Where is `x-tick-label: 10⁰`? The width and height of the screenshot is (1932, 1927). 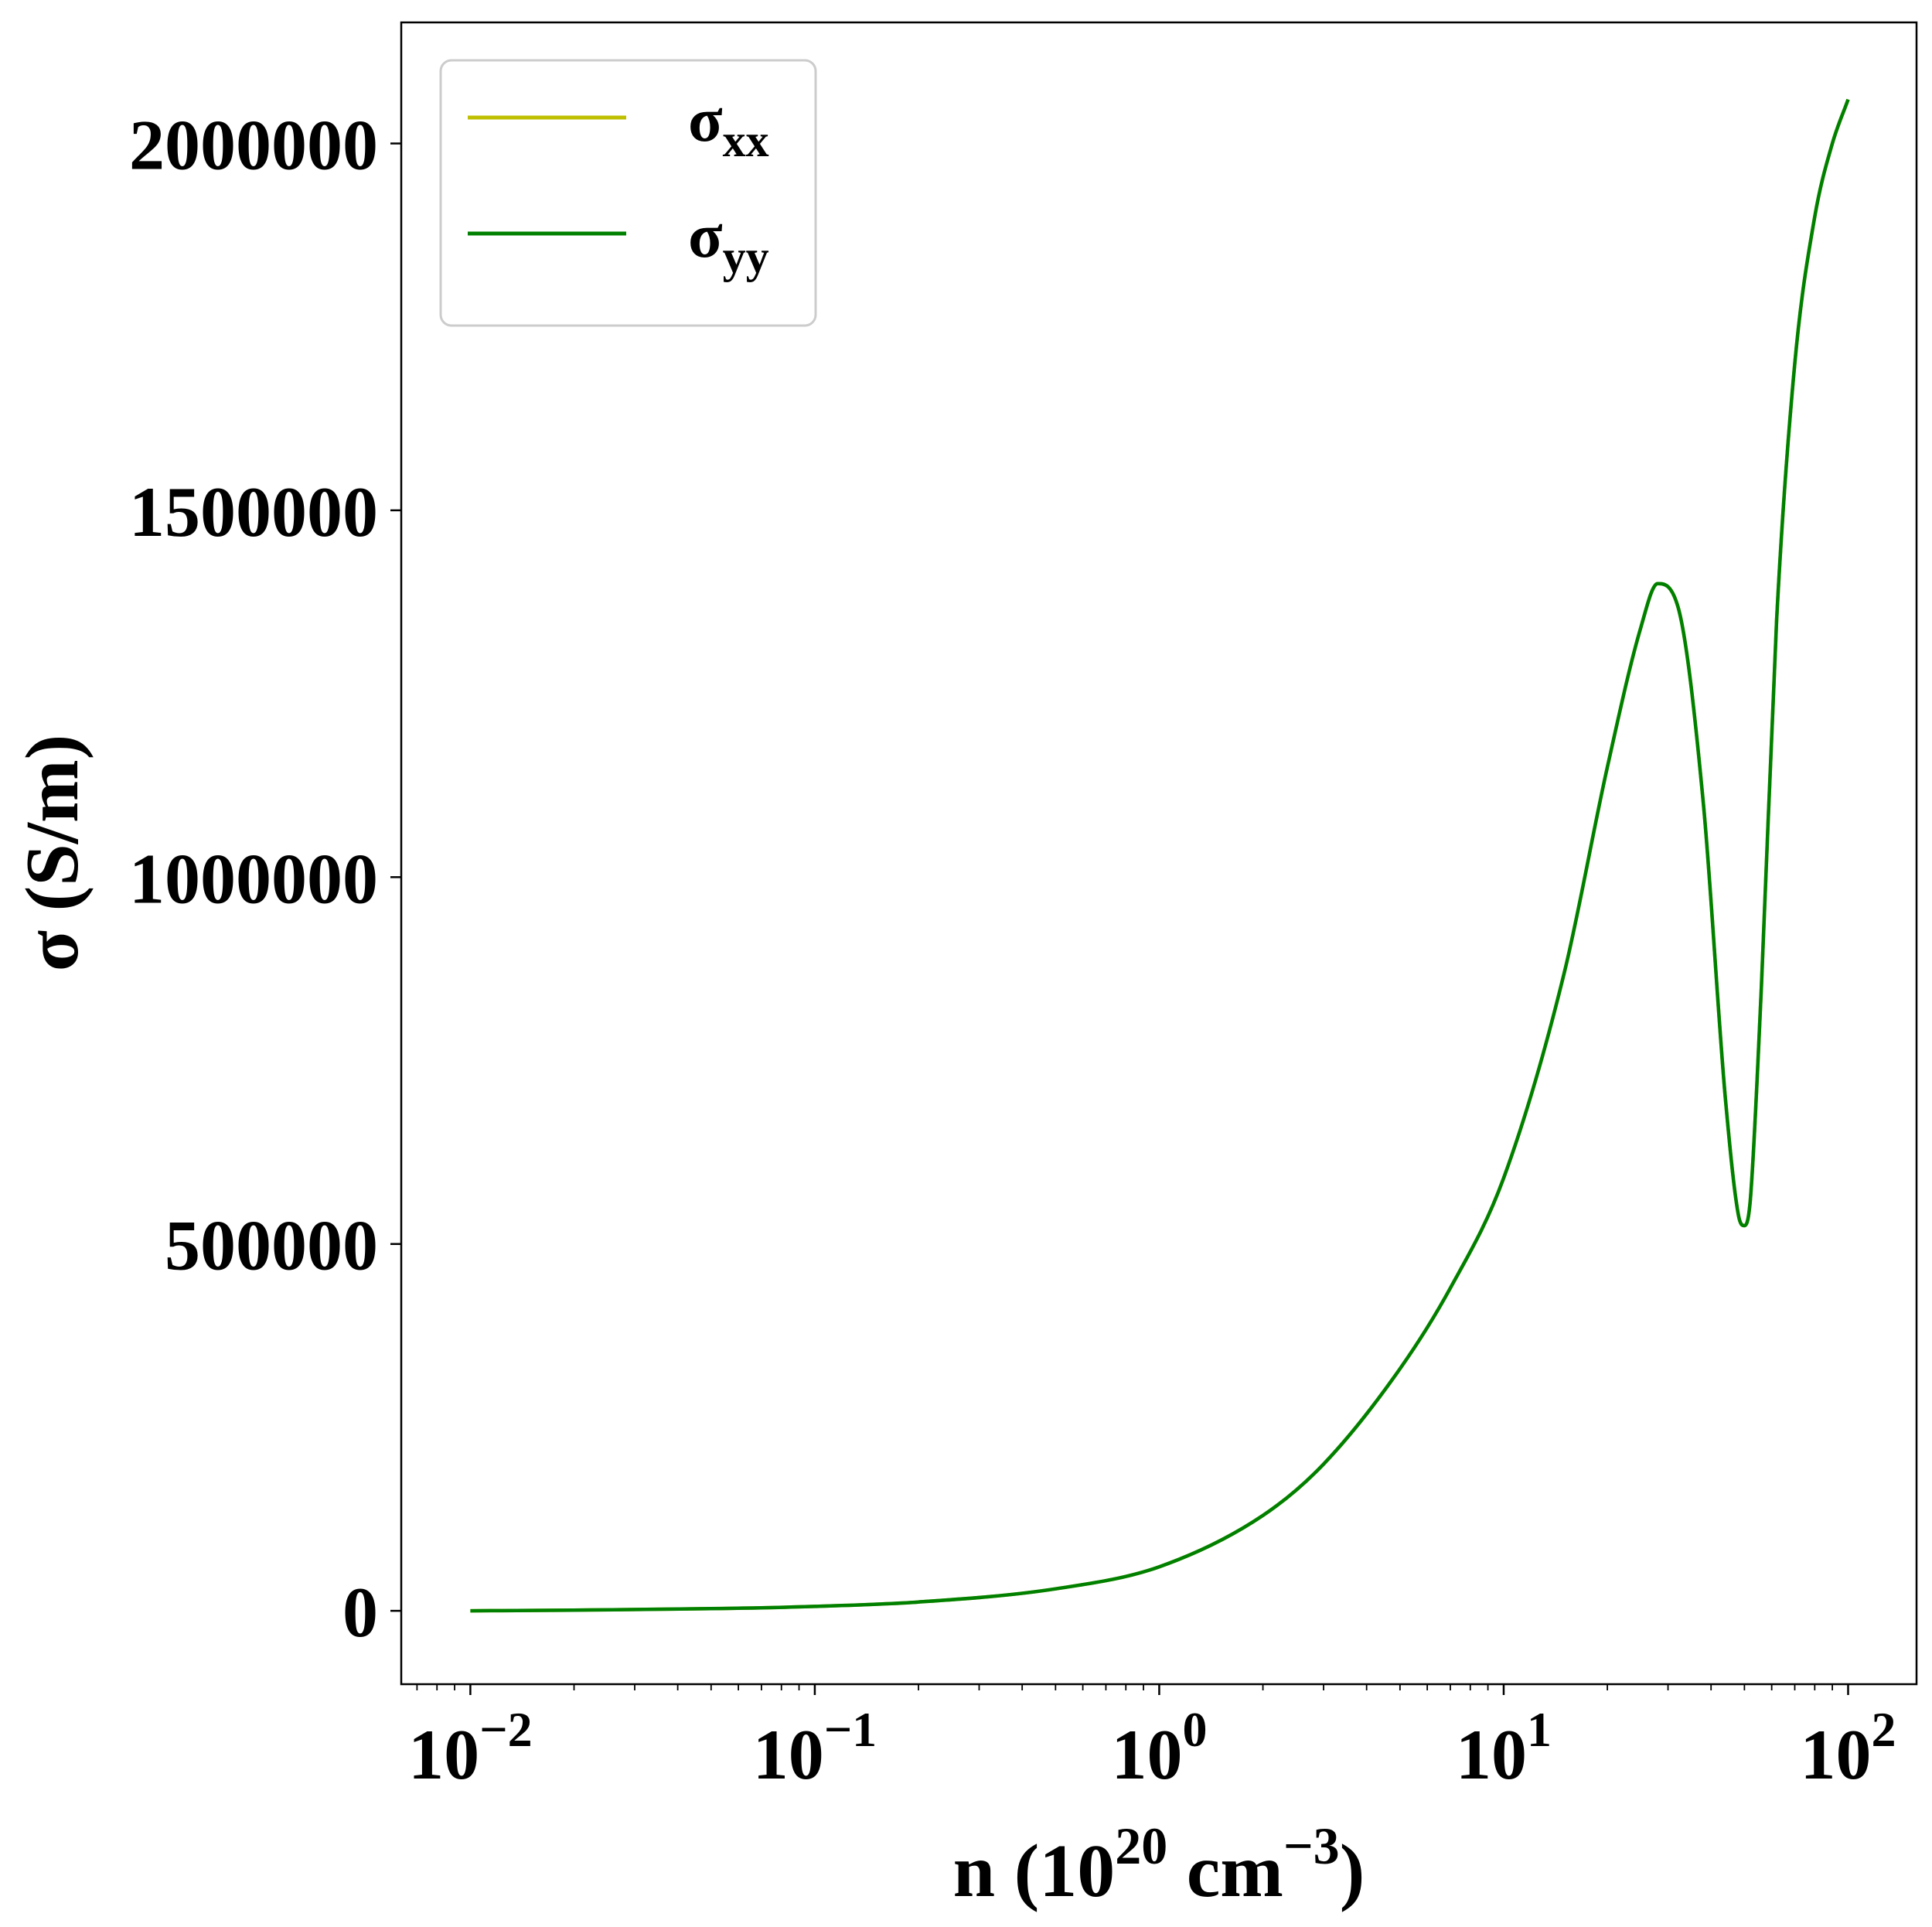
x-tick-label: 10⁰ is located at coordinates (1159, 1748).